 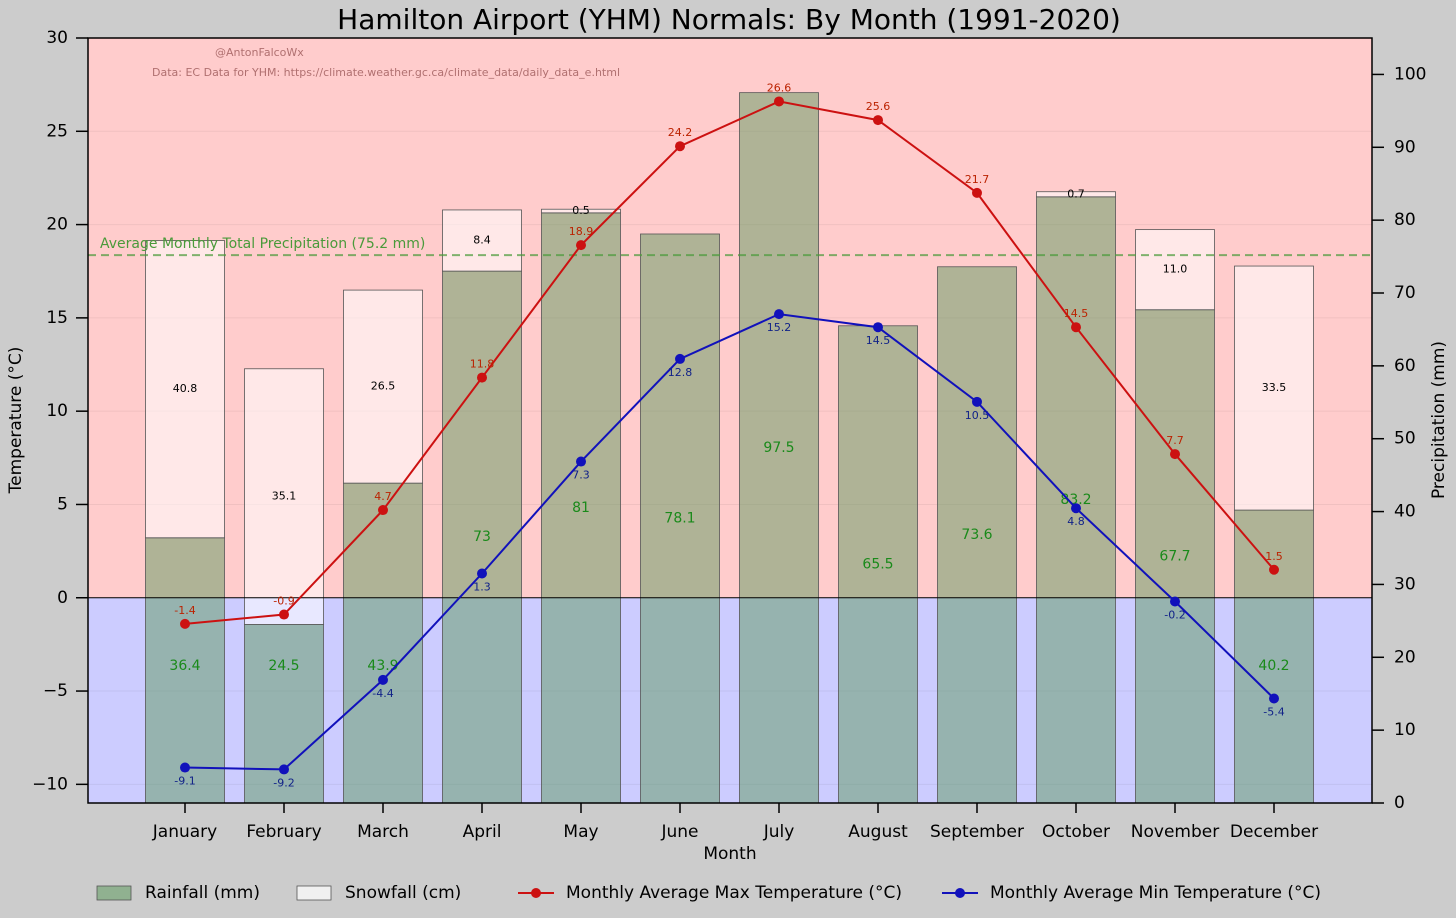 I want to click on data-label: -9.1, so click(x=184, y=781).